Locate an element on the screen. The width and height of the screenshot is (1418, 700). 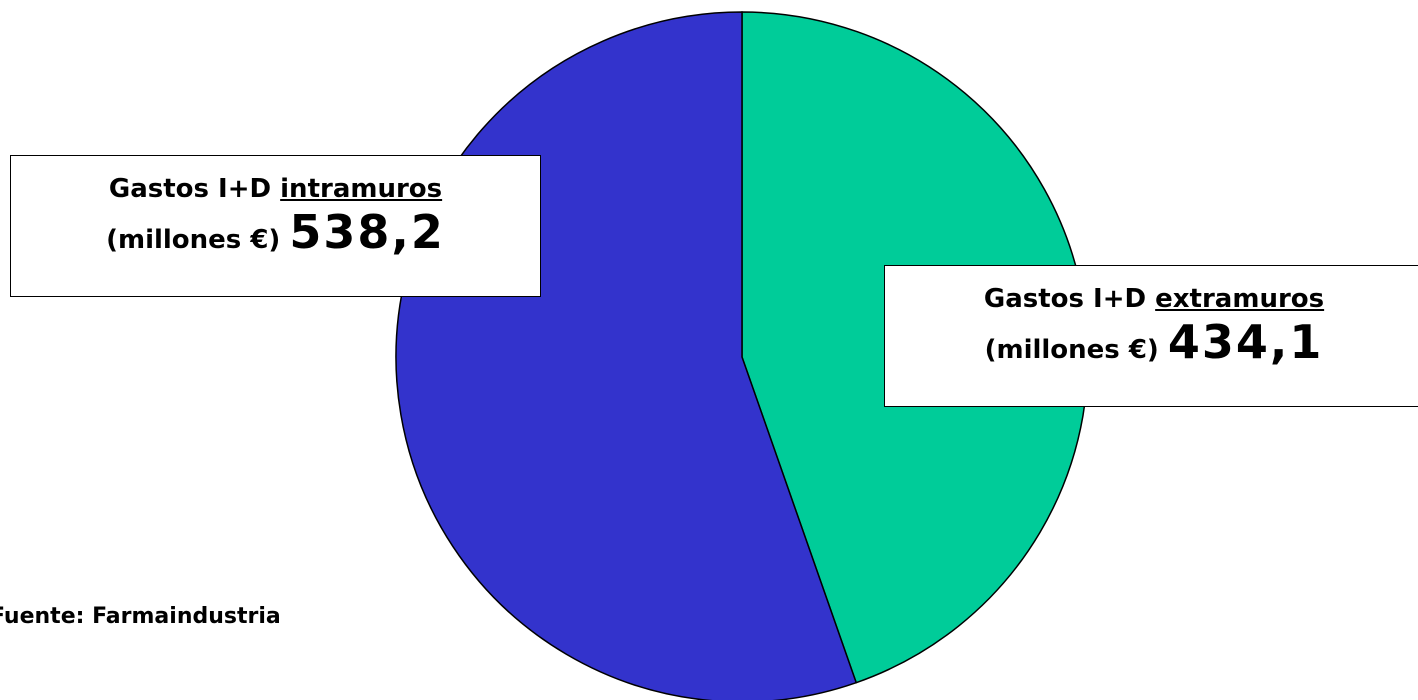
intramuros-label-unit: (millones €) is located at coordinates (198, 240).